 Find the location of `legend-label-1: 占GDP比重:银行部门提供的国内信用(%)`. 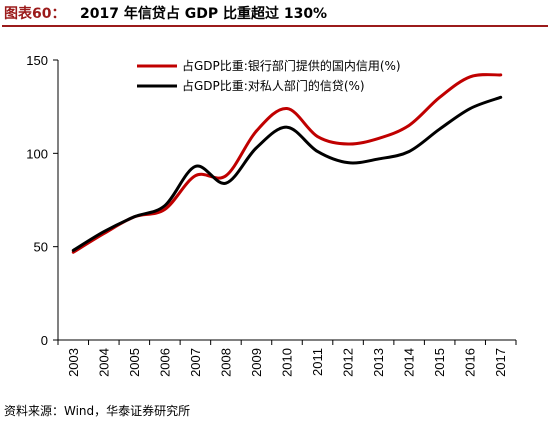

legend-label-1: 占GDP比重:银行部门提供的国内信用(%) is located at coordinates (291, 65).